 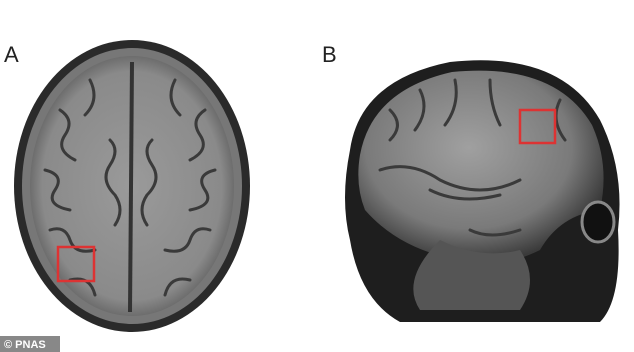 What do you see at coordinates (25, 345) in the screenshot?
I see `credit: © PNAS` at bounding box center [25, 345].